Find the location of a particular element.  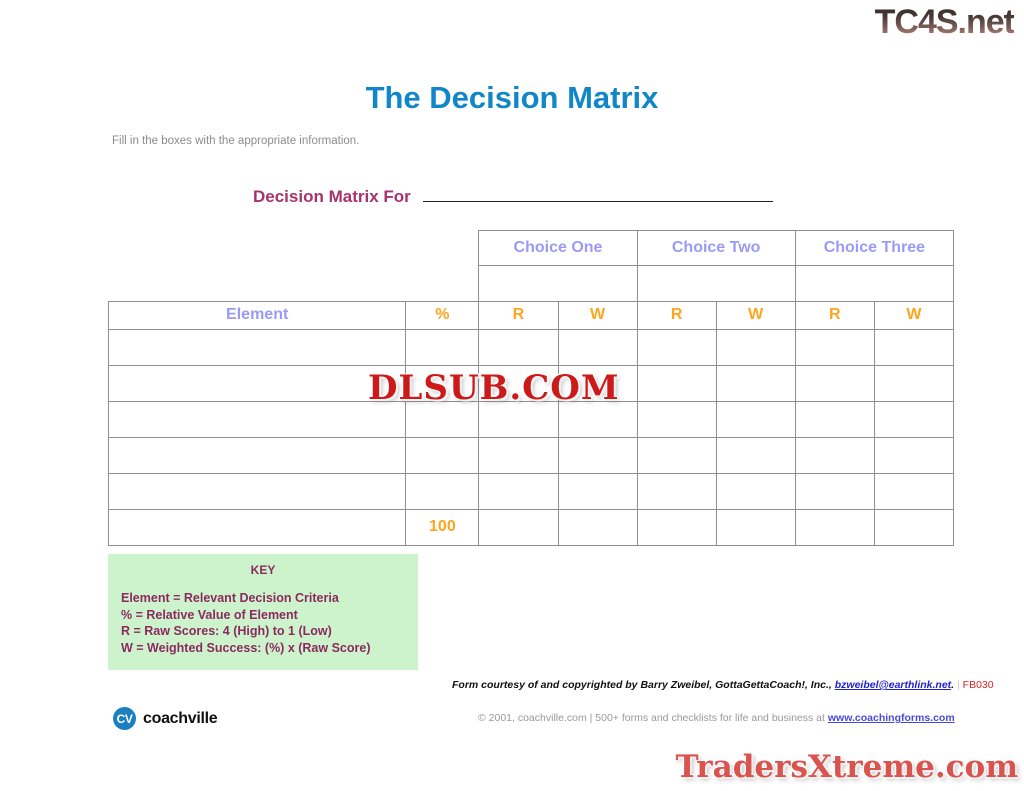

credit-period: . is located at coordinates (953, 685).